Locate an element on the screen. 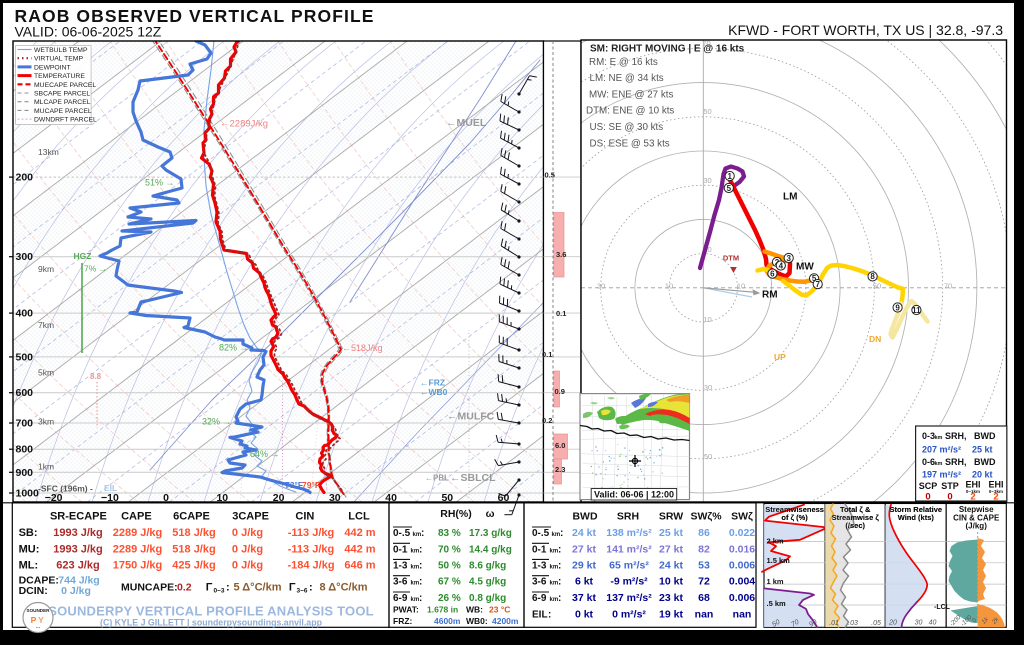  svg-text: 29 kt is located at coordinates (584, 565).